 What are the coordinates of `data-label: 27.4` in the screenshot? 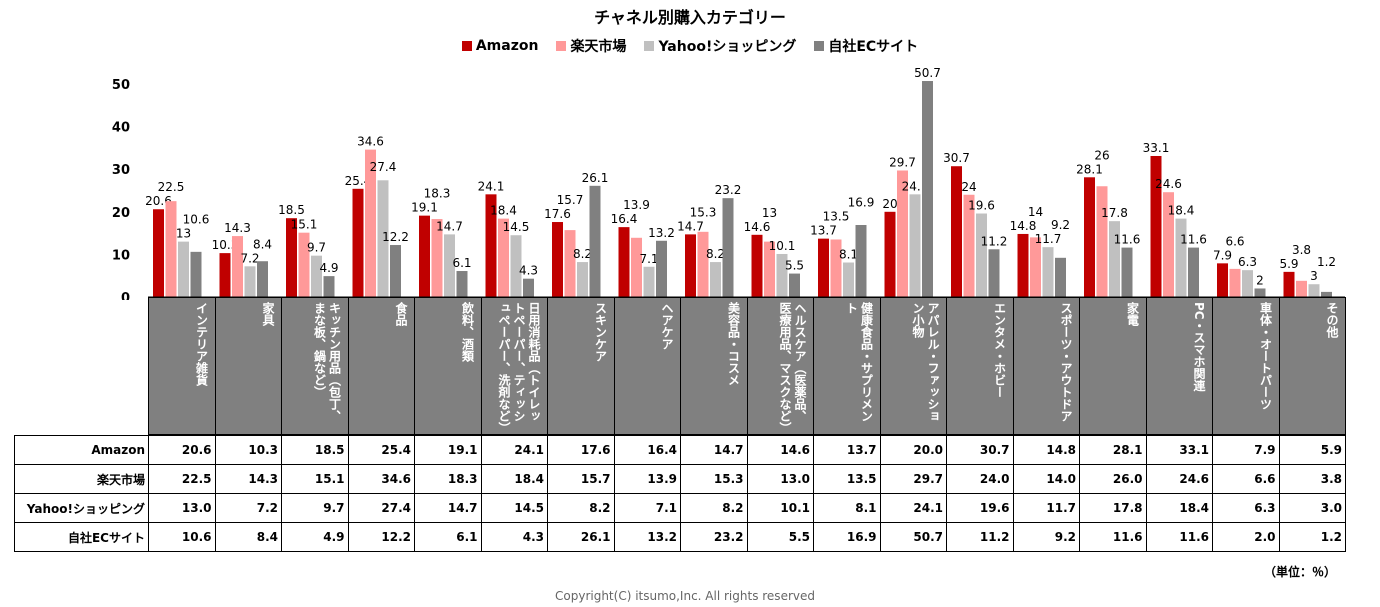 It's located at (383, 167).